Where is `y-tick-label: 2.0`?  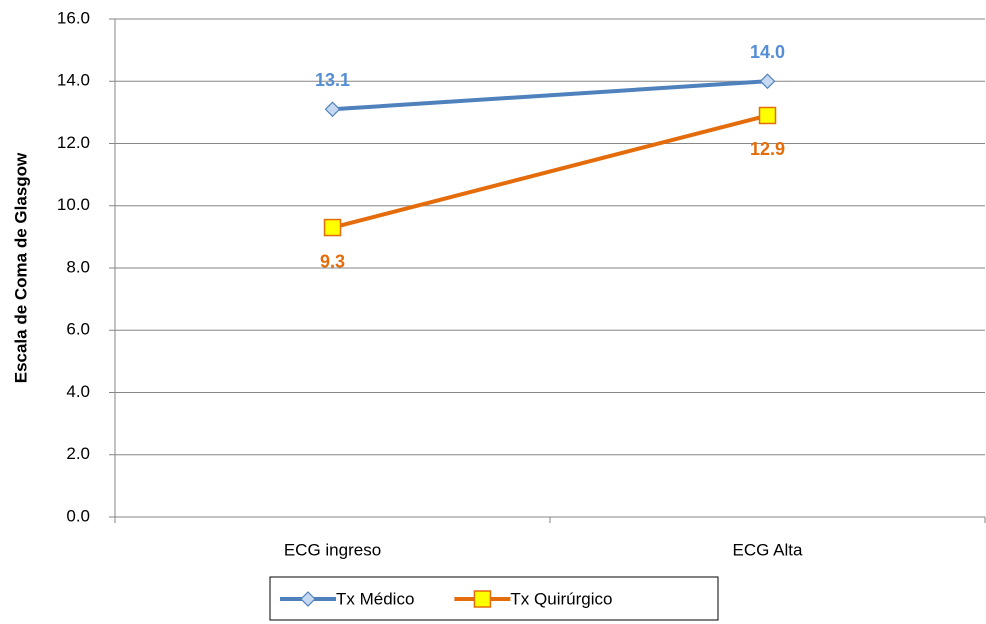 y-tick-label: 2.0 is located at coordinates (78, 453).